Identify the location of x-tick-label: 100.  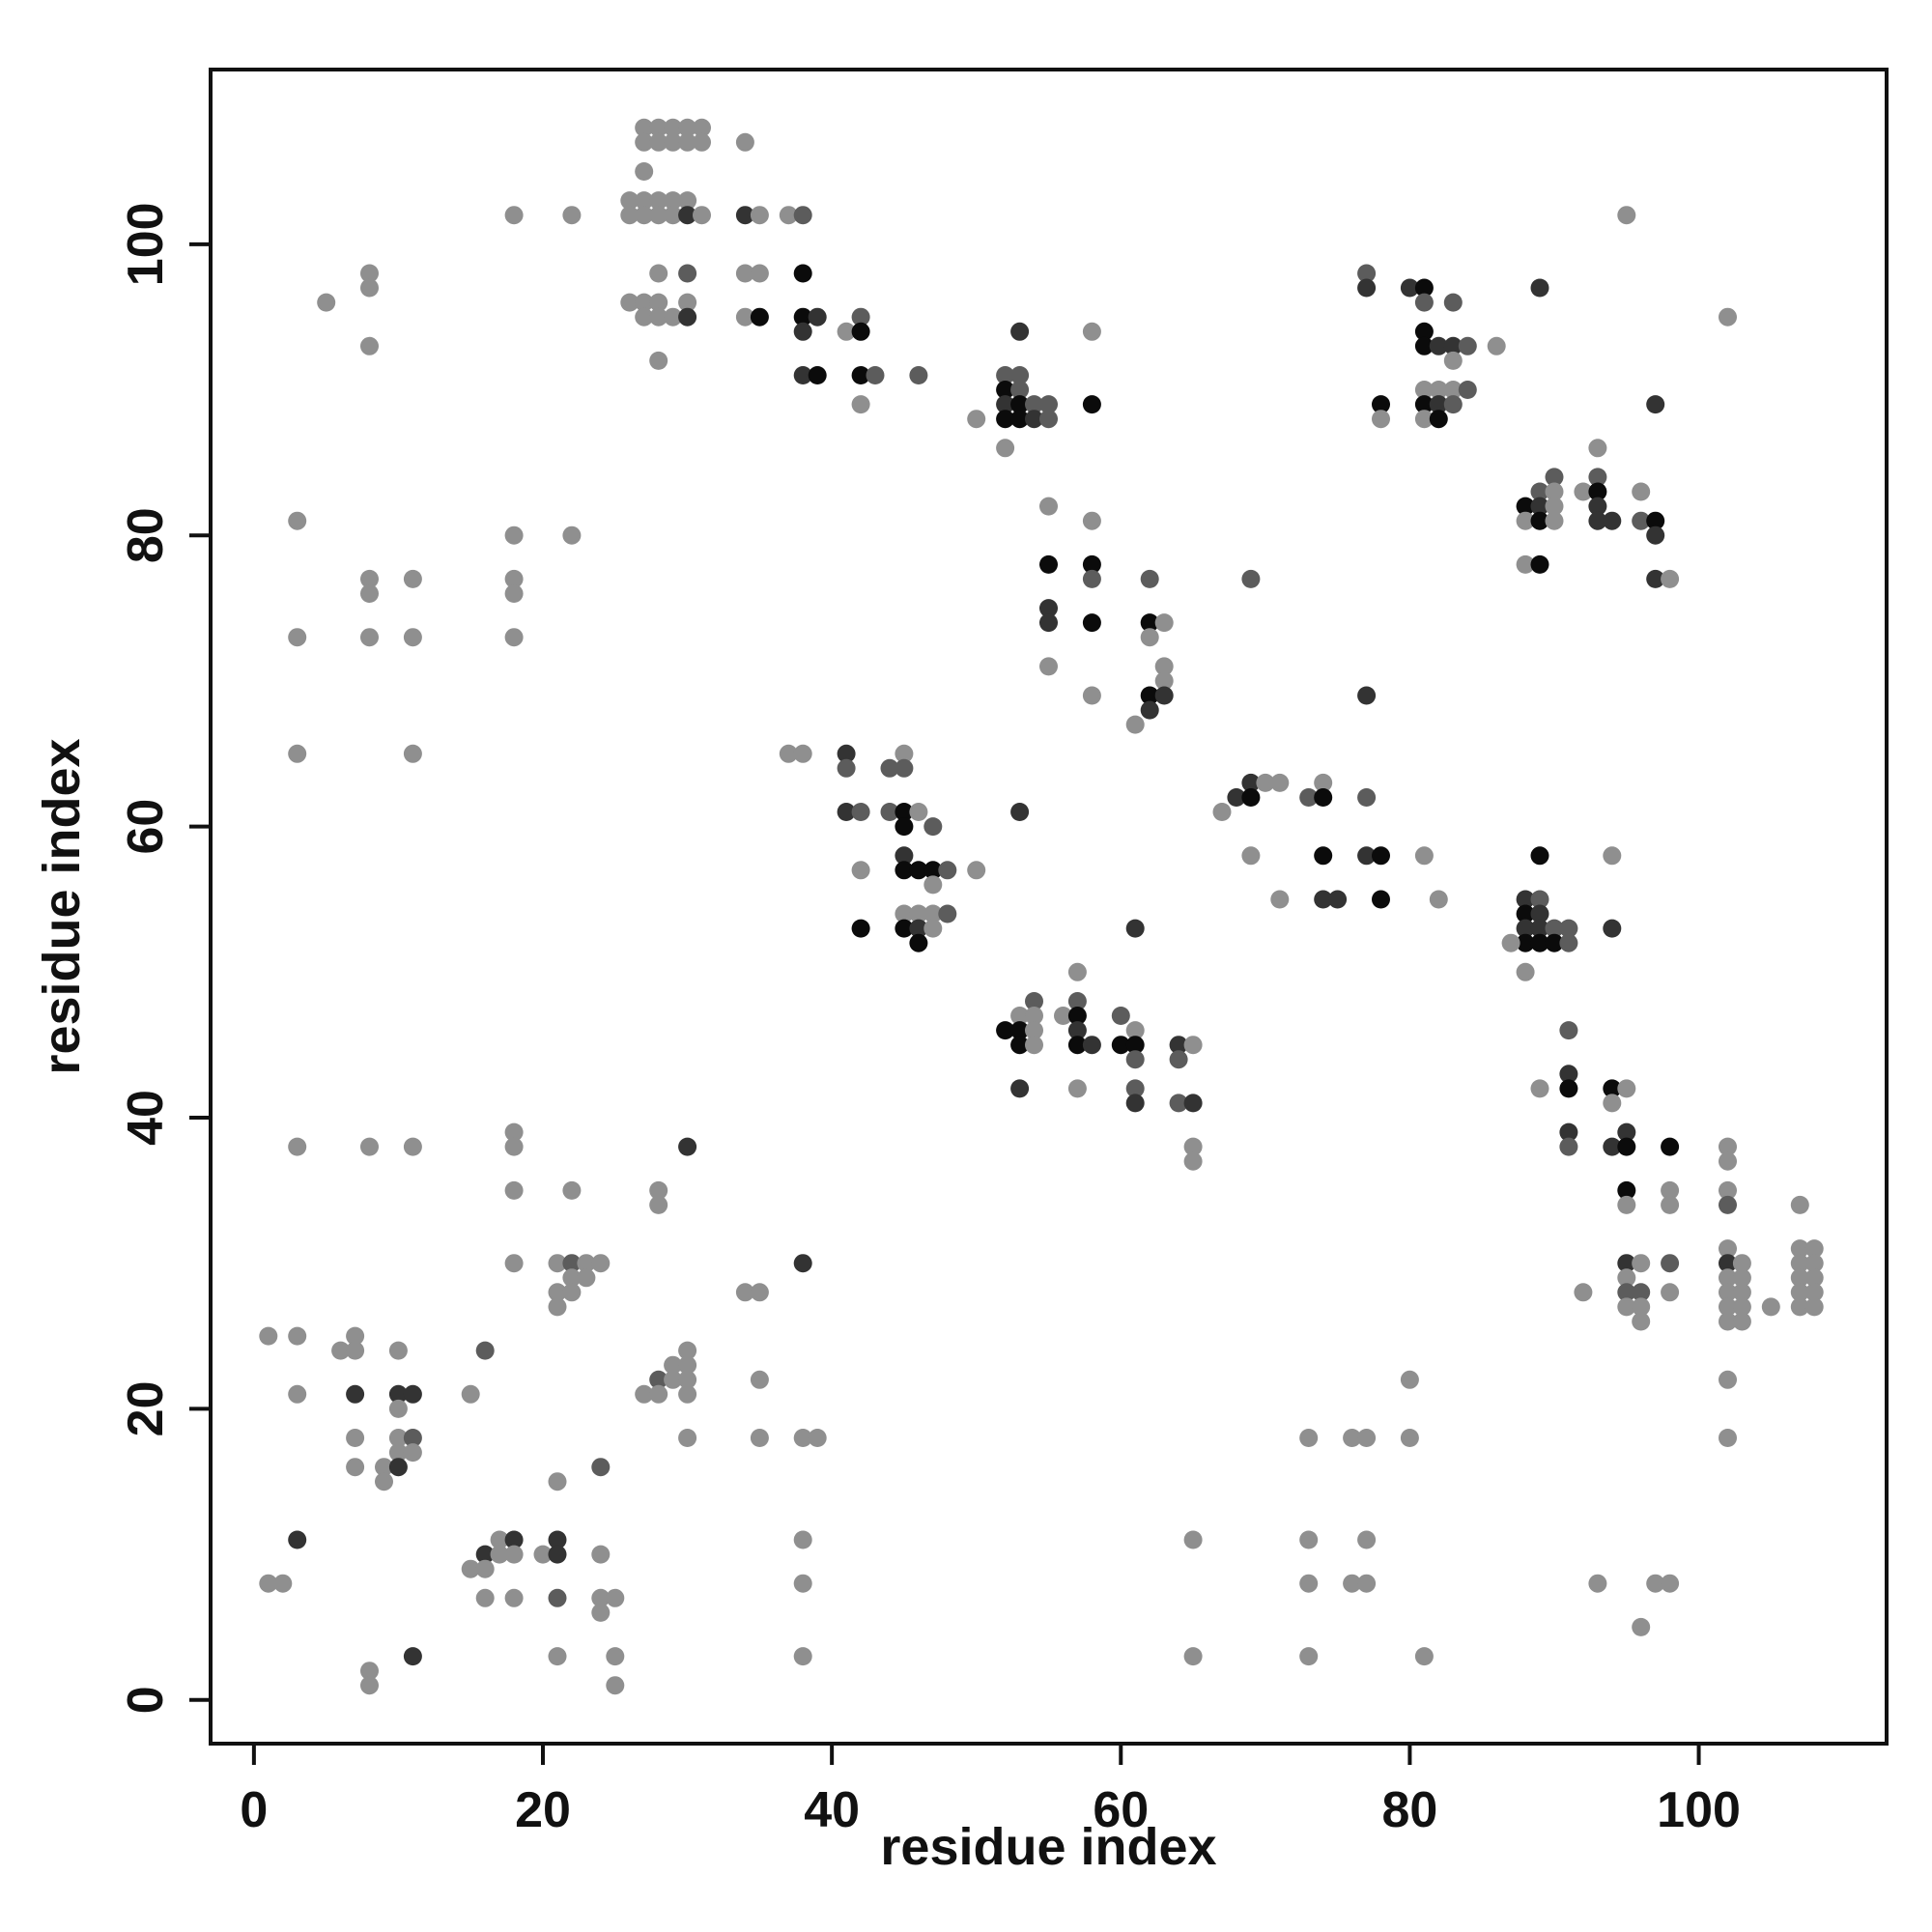
(1699, 1810).